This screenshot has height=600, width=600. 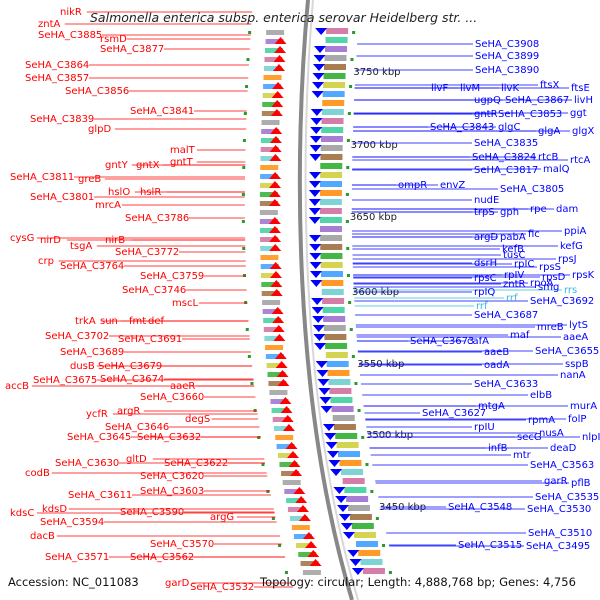 What do you see at coordinates (486, 200) in the screenshot?
I see `right-gene-label: nudE` at bounding box center [486, 200].